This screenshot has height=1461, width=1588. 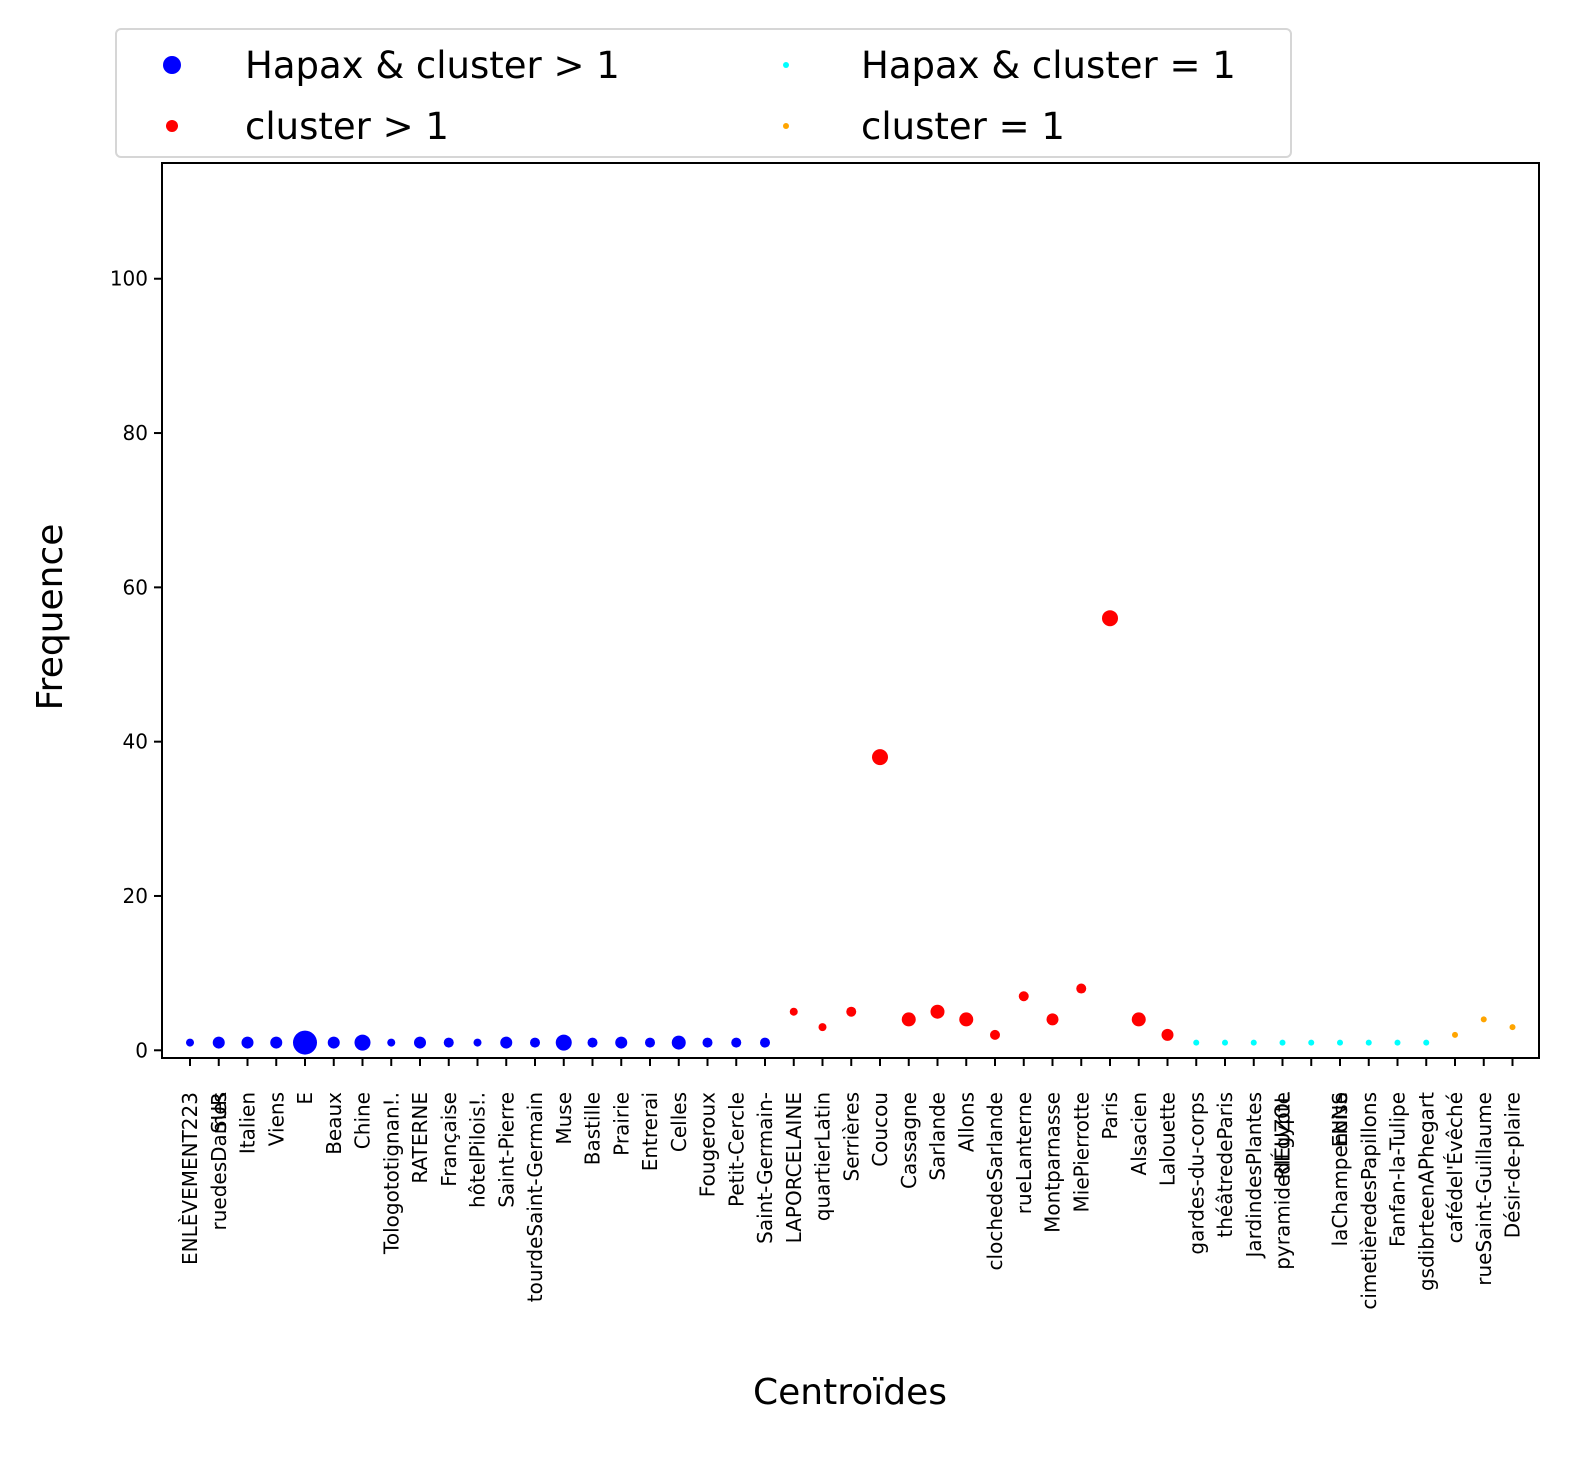 I want to click on x-tick-label: Française, so click(x=449, y=1139).